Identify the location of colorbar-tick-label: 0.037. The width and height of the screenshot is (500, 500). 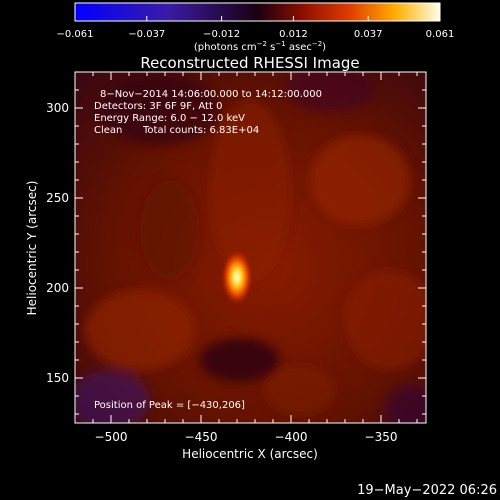
(368, 34).